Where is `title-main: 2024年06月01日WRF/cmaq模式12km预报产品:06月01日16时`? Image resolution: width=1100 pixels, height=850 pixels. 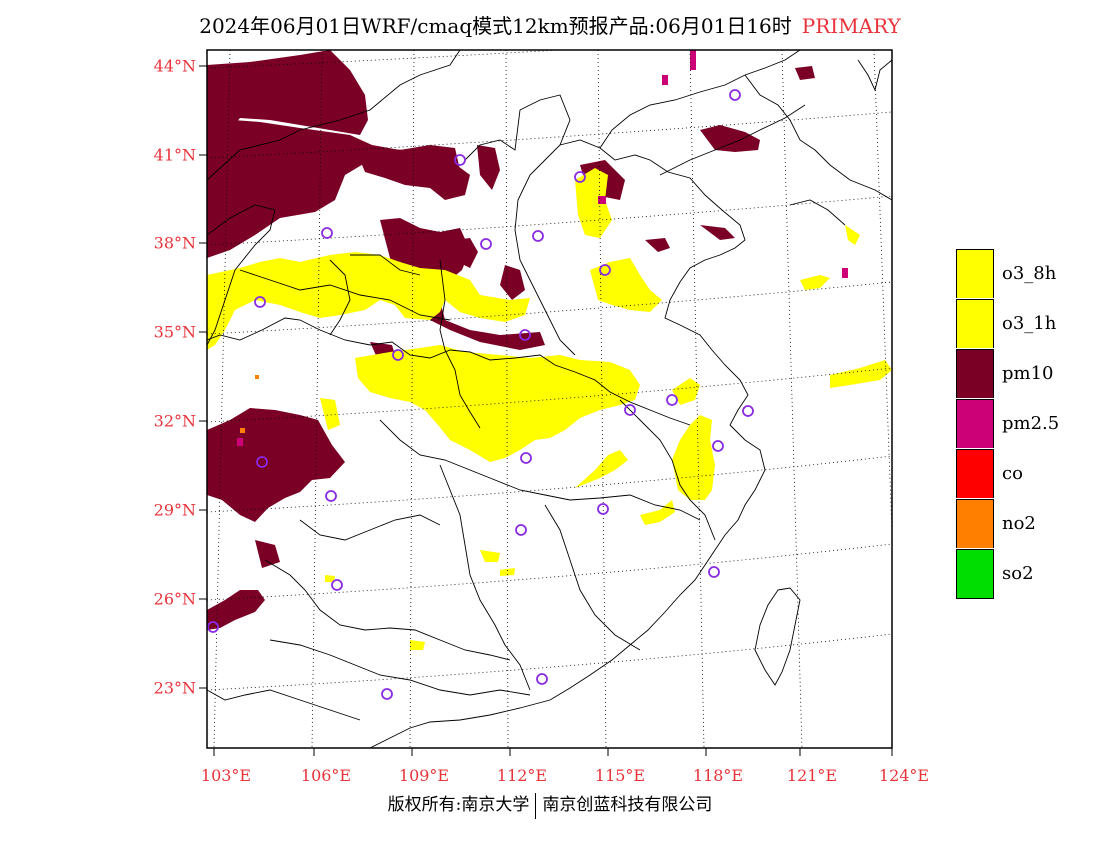 title-main: 2024年06月01日WRF/cmaq模式12km预报产品:06月01日16时 is located at coordinates (495, 26).